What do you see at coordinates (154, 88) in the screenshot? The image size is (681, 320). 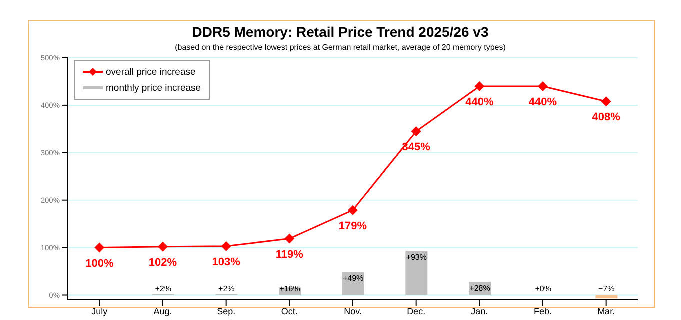 I see `legend-label: monthly price increase` at bounding box center [154, 88].